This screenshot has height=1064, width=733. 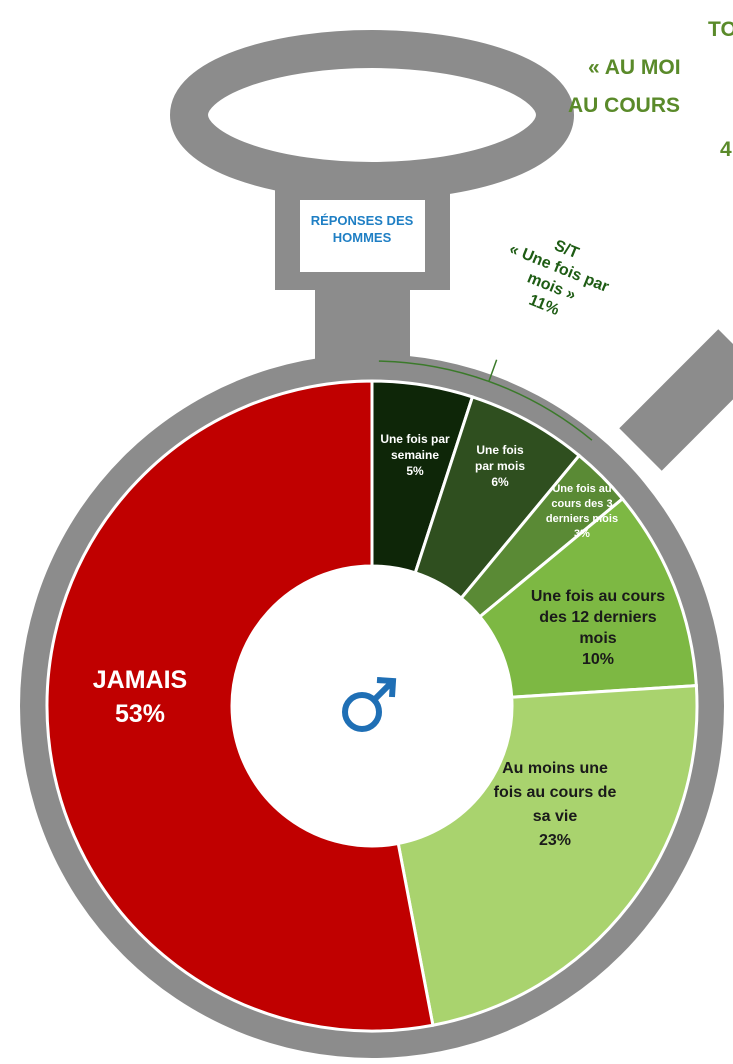 What do you see at coordinates (555, 792) in the screenshot?
I see `category: Au moins une fois au cours de sa vie` at bounding box center [555, 792].